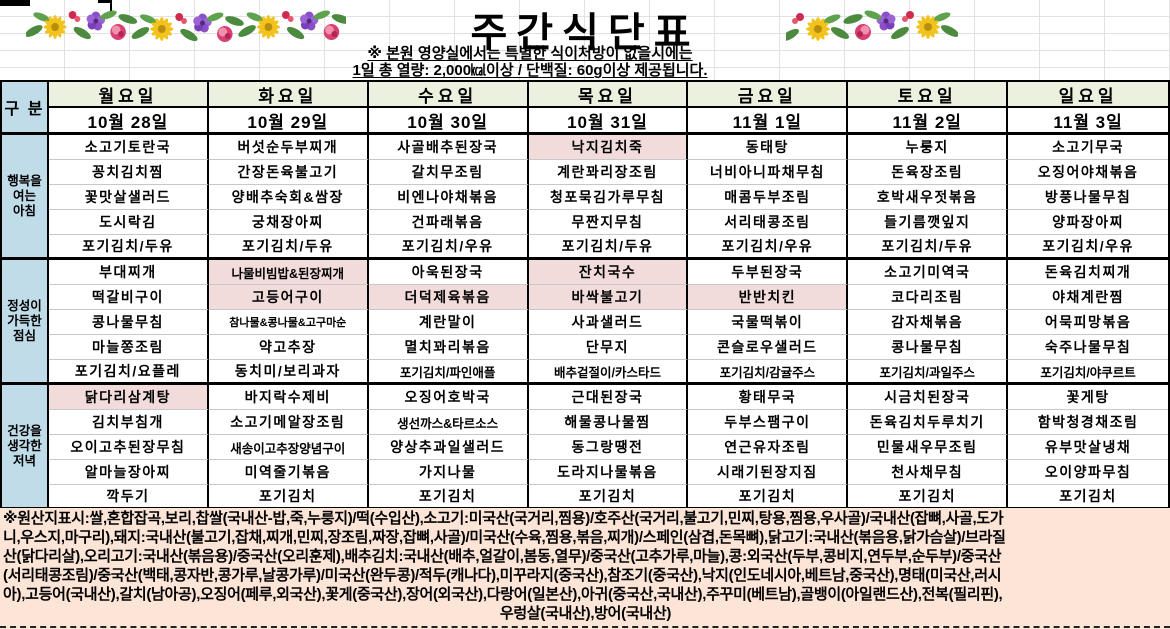 The width and height of the screenshot is (1170, 629). Describe the element at coordinates (129, 95) in the screenshot. I see `weekday-header: 월요일` at that location.